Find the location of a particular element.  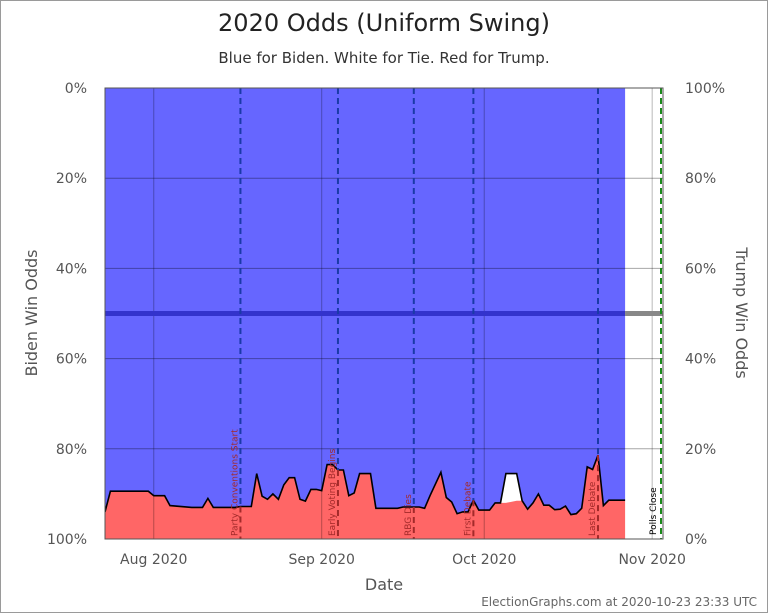

y-tick-label-left: 80% is located at coordinates (71, 450).